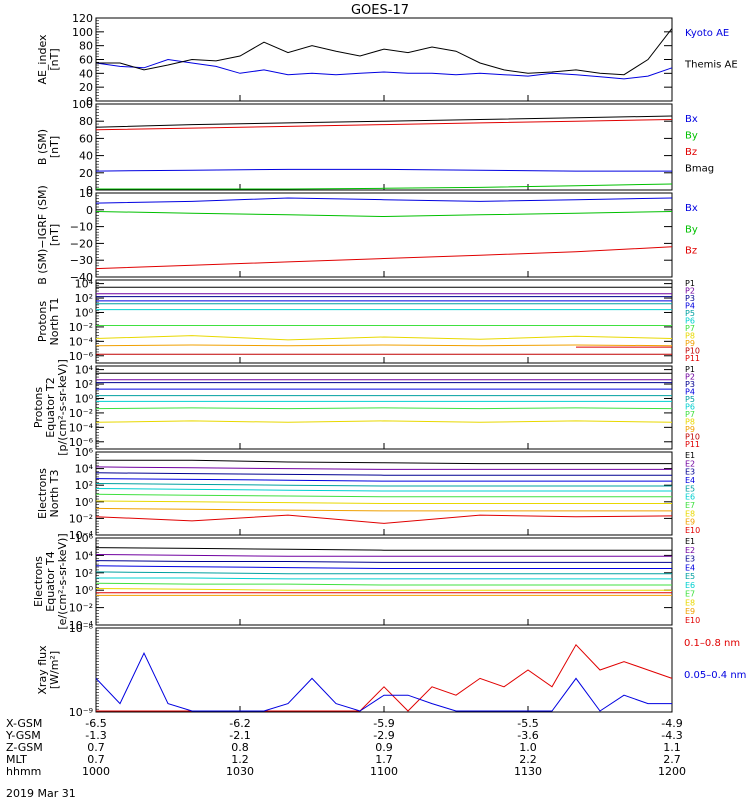 This screenshot has width=750, height=805. I want to click on y-axis-label: [p/(cm²-s-sr-keV)], so click(62, 407).